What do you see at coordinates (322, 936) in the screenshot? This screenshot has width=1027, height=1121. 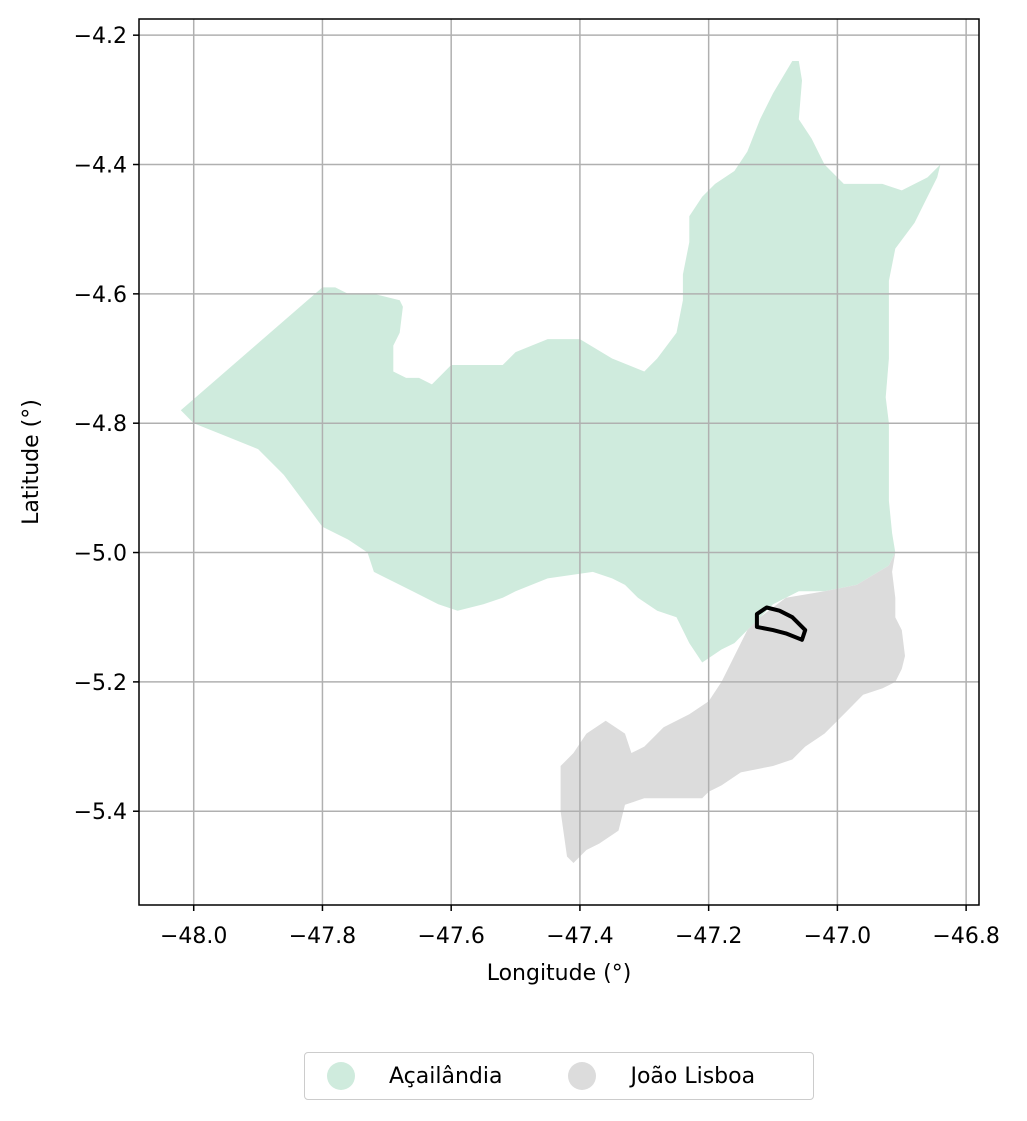 I see `x-tick-label-1: −47.8` at bounding box center [322, 936].